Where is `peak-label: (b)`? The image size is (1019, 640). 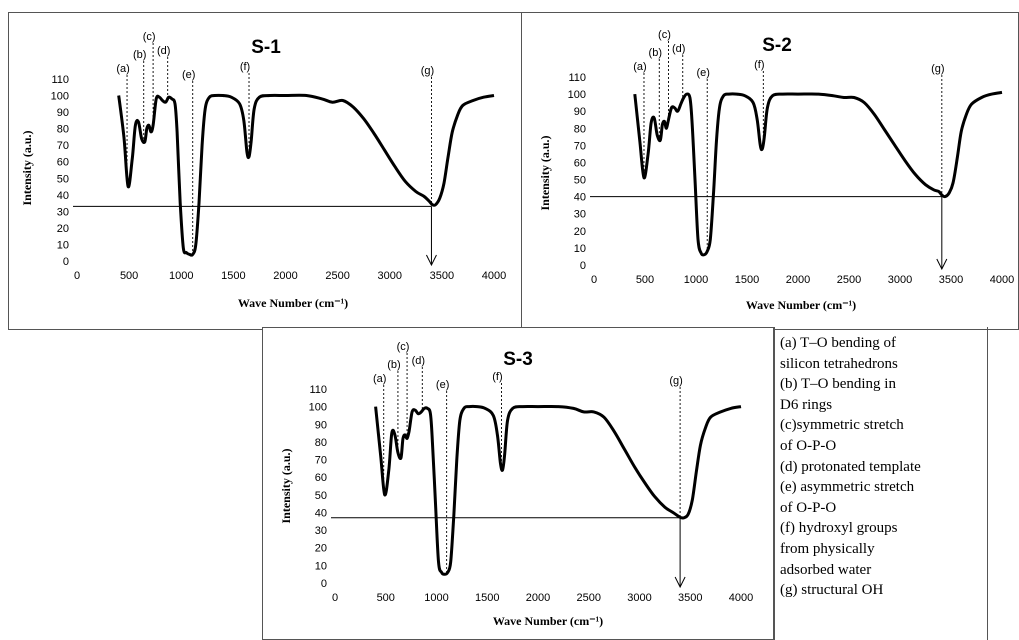
peak-label: (b) is located at coordinates (393, 365).